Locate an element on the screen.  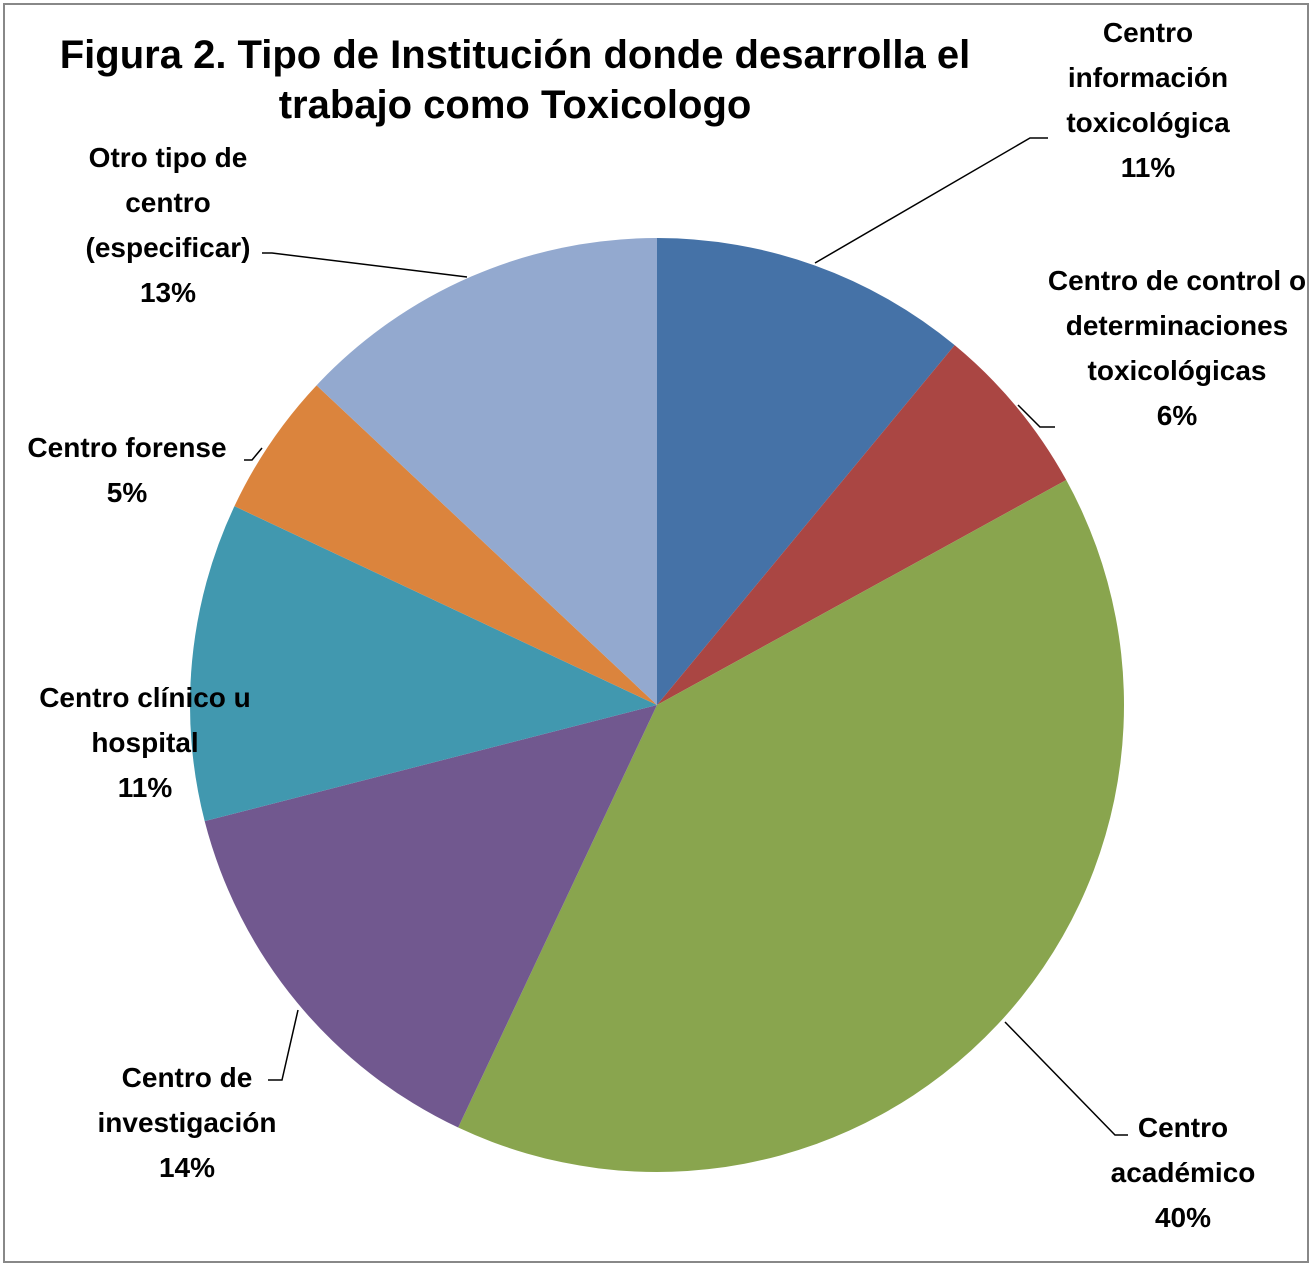
data-label: Centro información toxicológica 11% is located at coordinates (1148, 100).